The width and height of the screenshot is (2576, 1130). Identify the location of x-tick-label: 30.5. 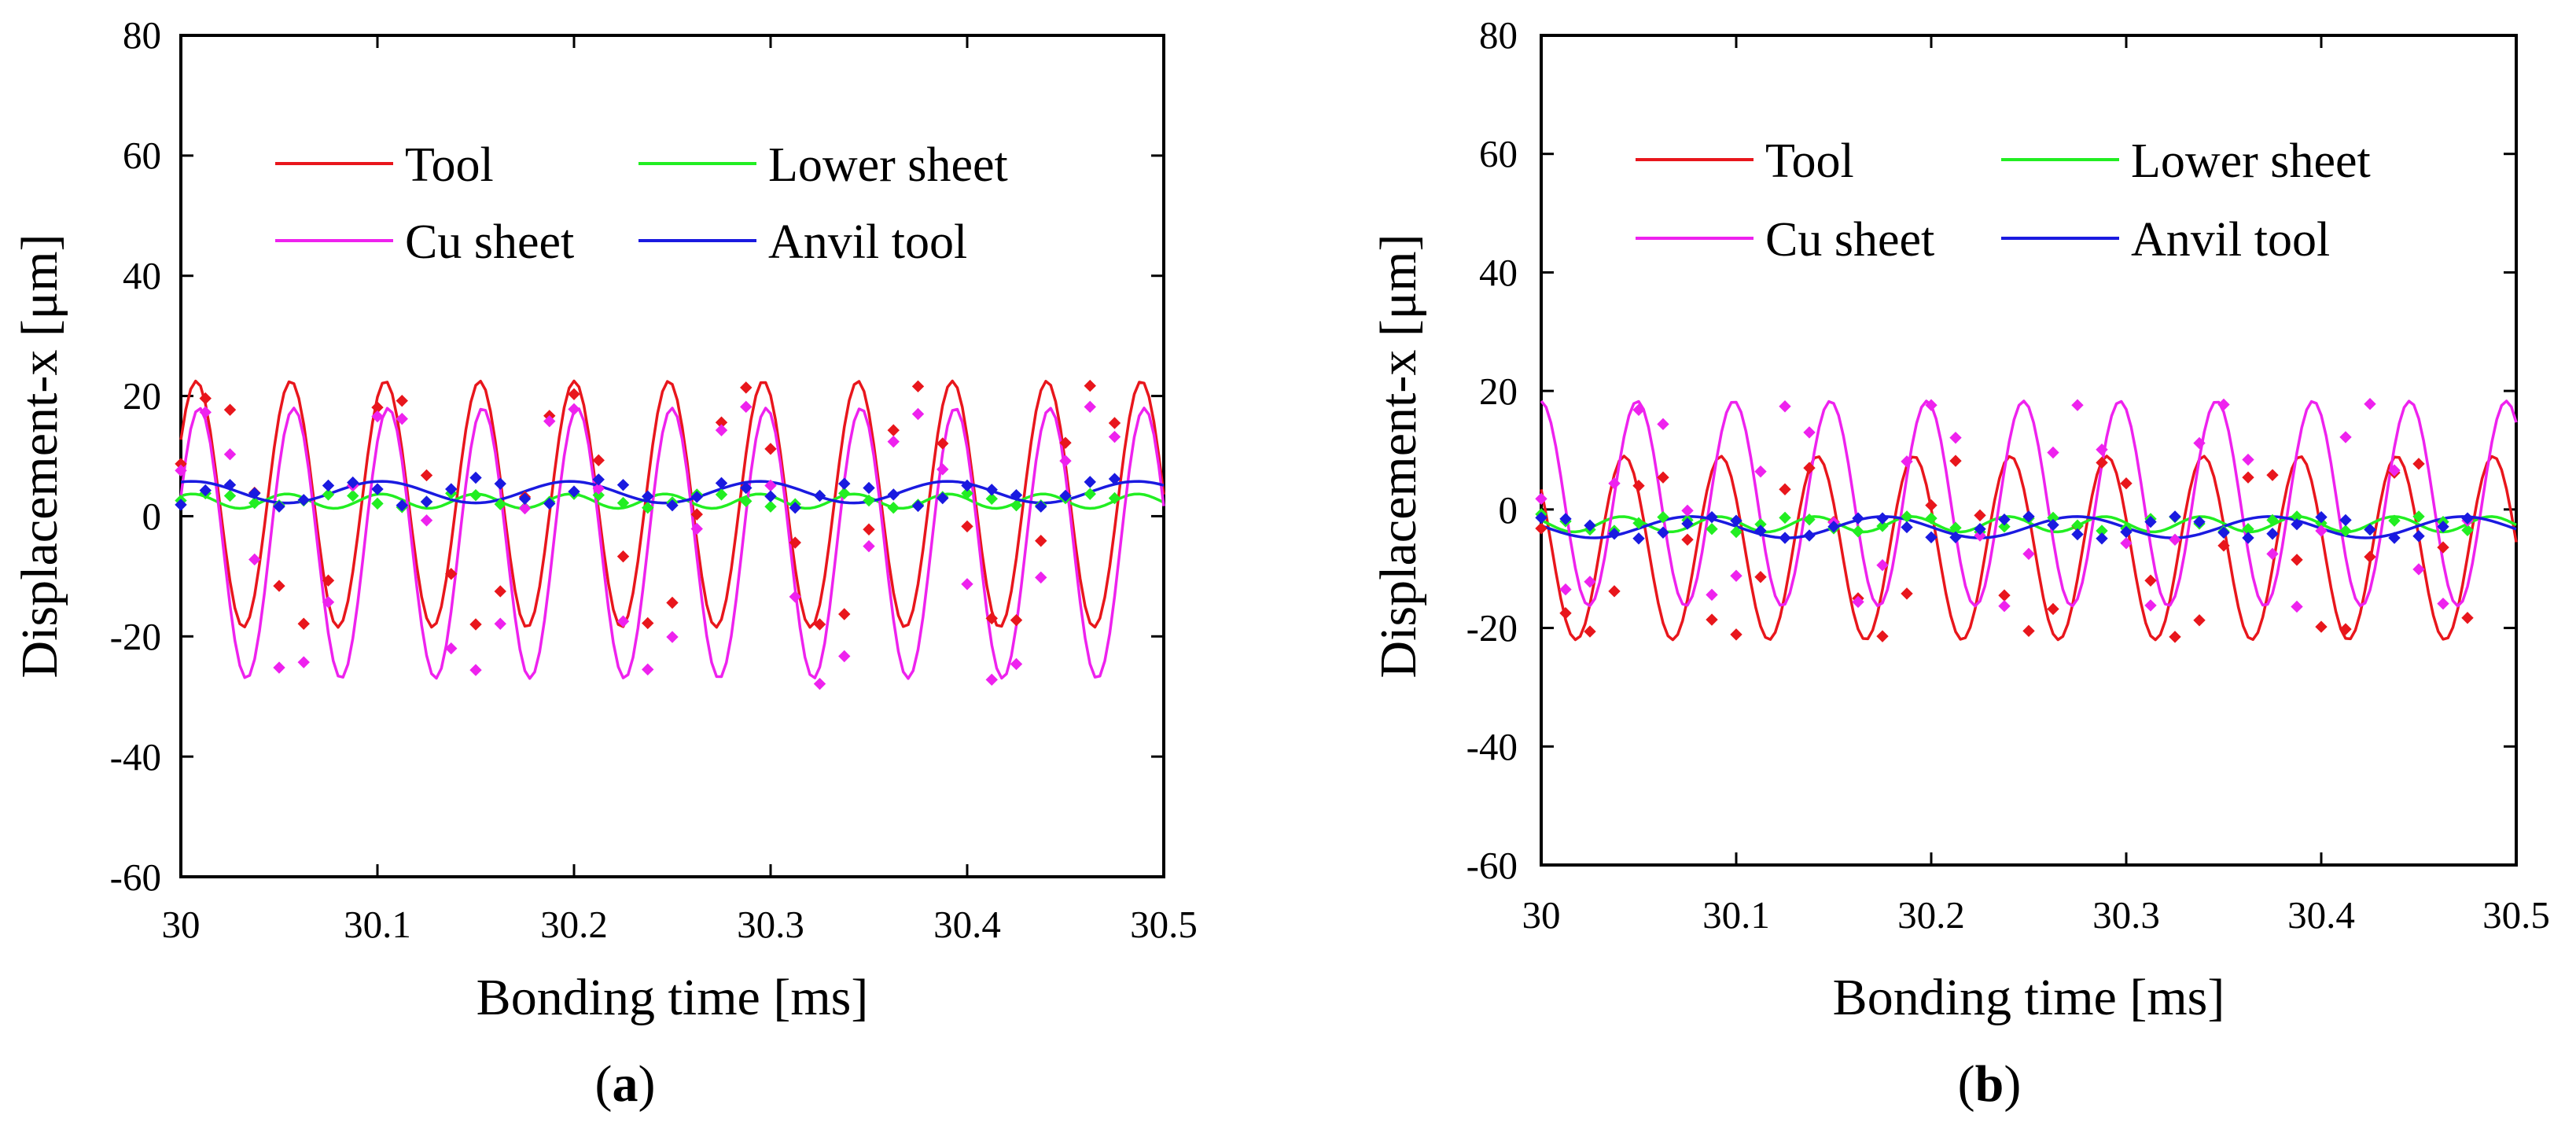
(1164, 924).